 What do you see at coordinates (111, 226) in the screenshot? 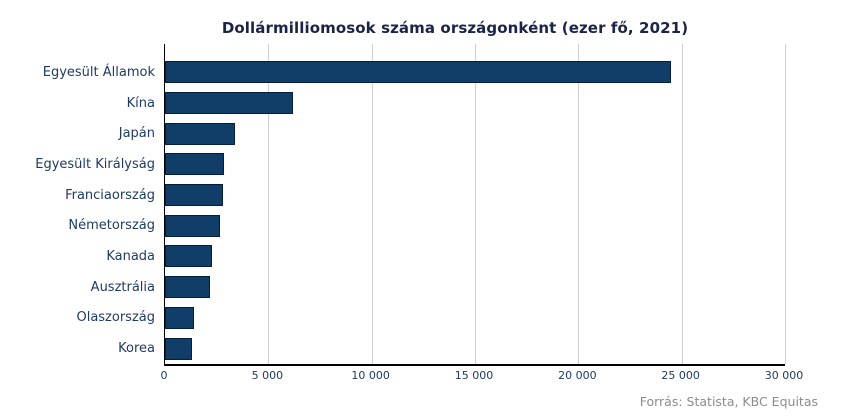
I see `category-label: Németország` at bounding box center [111, 226].